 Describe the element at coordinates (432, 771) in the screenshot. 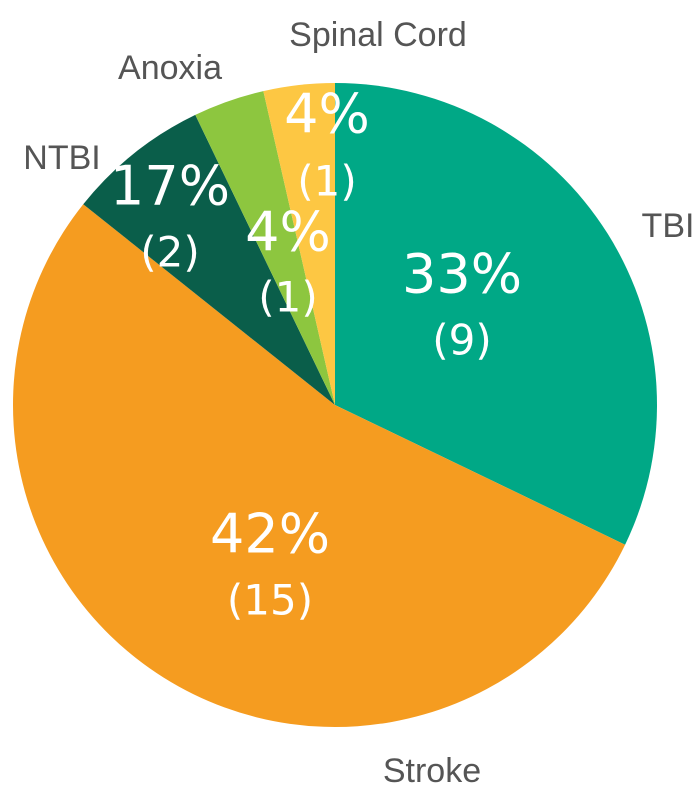

I see `slice-name: Stroke` at that location.